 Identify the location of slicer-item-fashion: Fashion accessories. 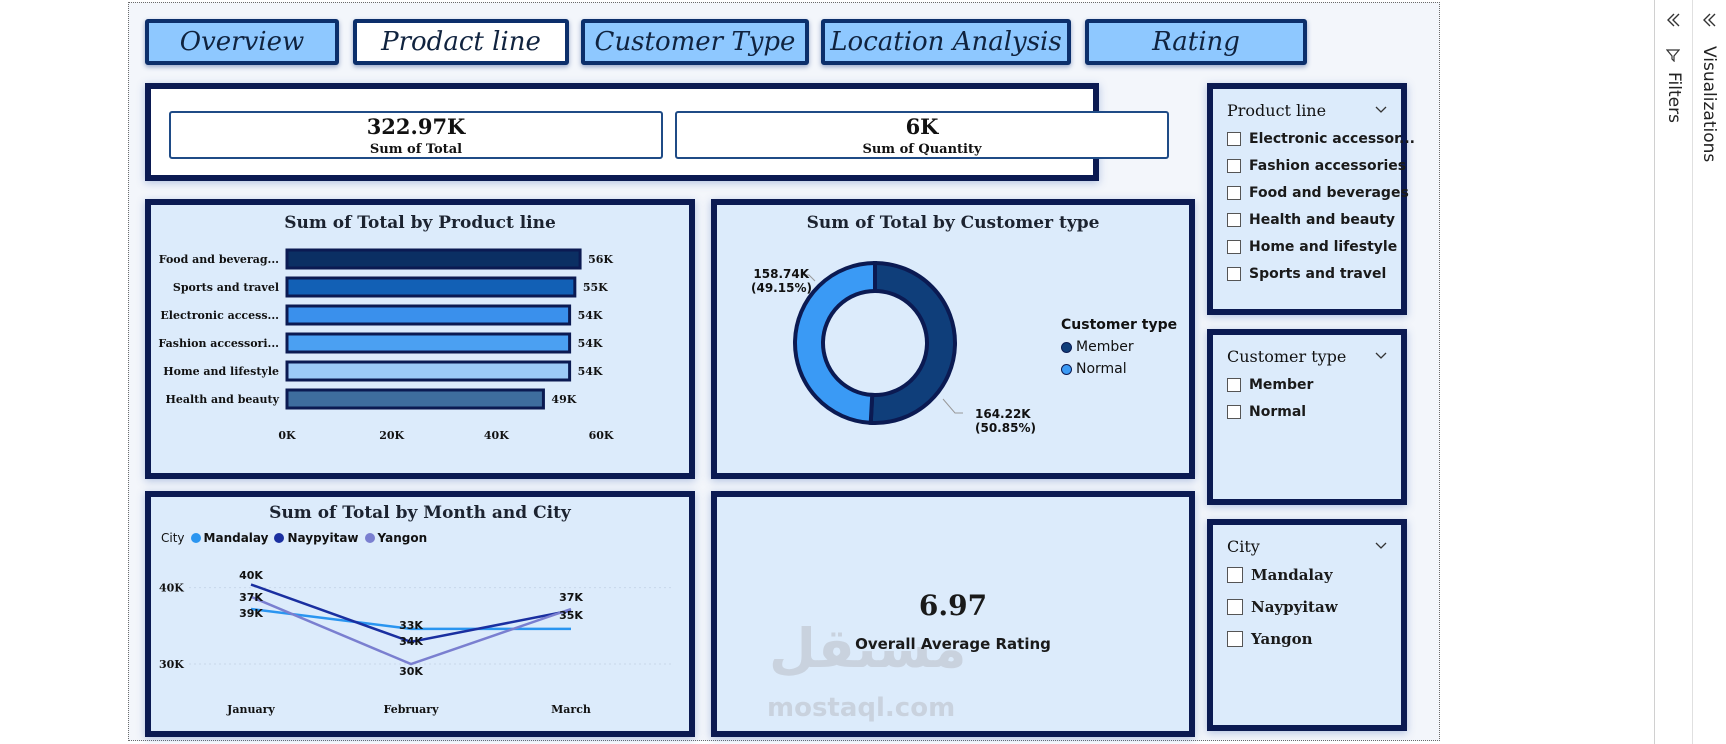
(1316, 166).